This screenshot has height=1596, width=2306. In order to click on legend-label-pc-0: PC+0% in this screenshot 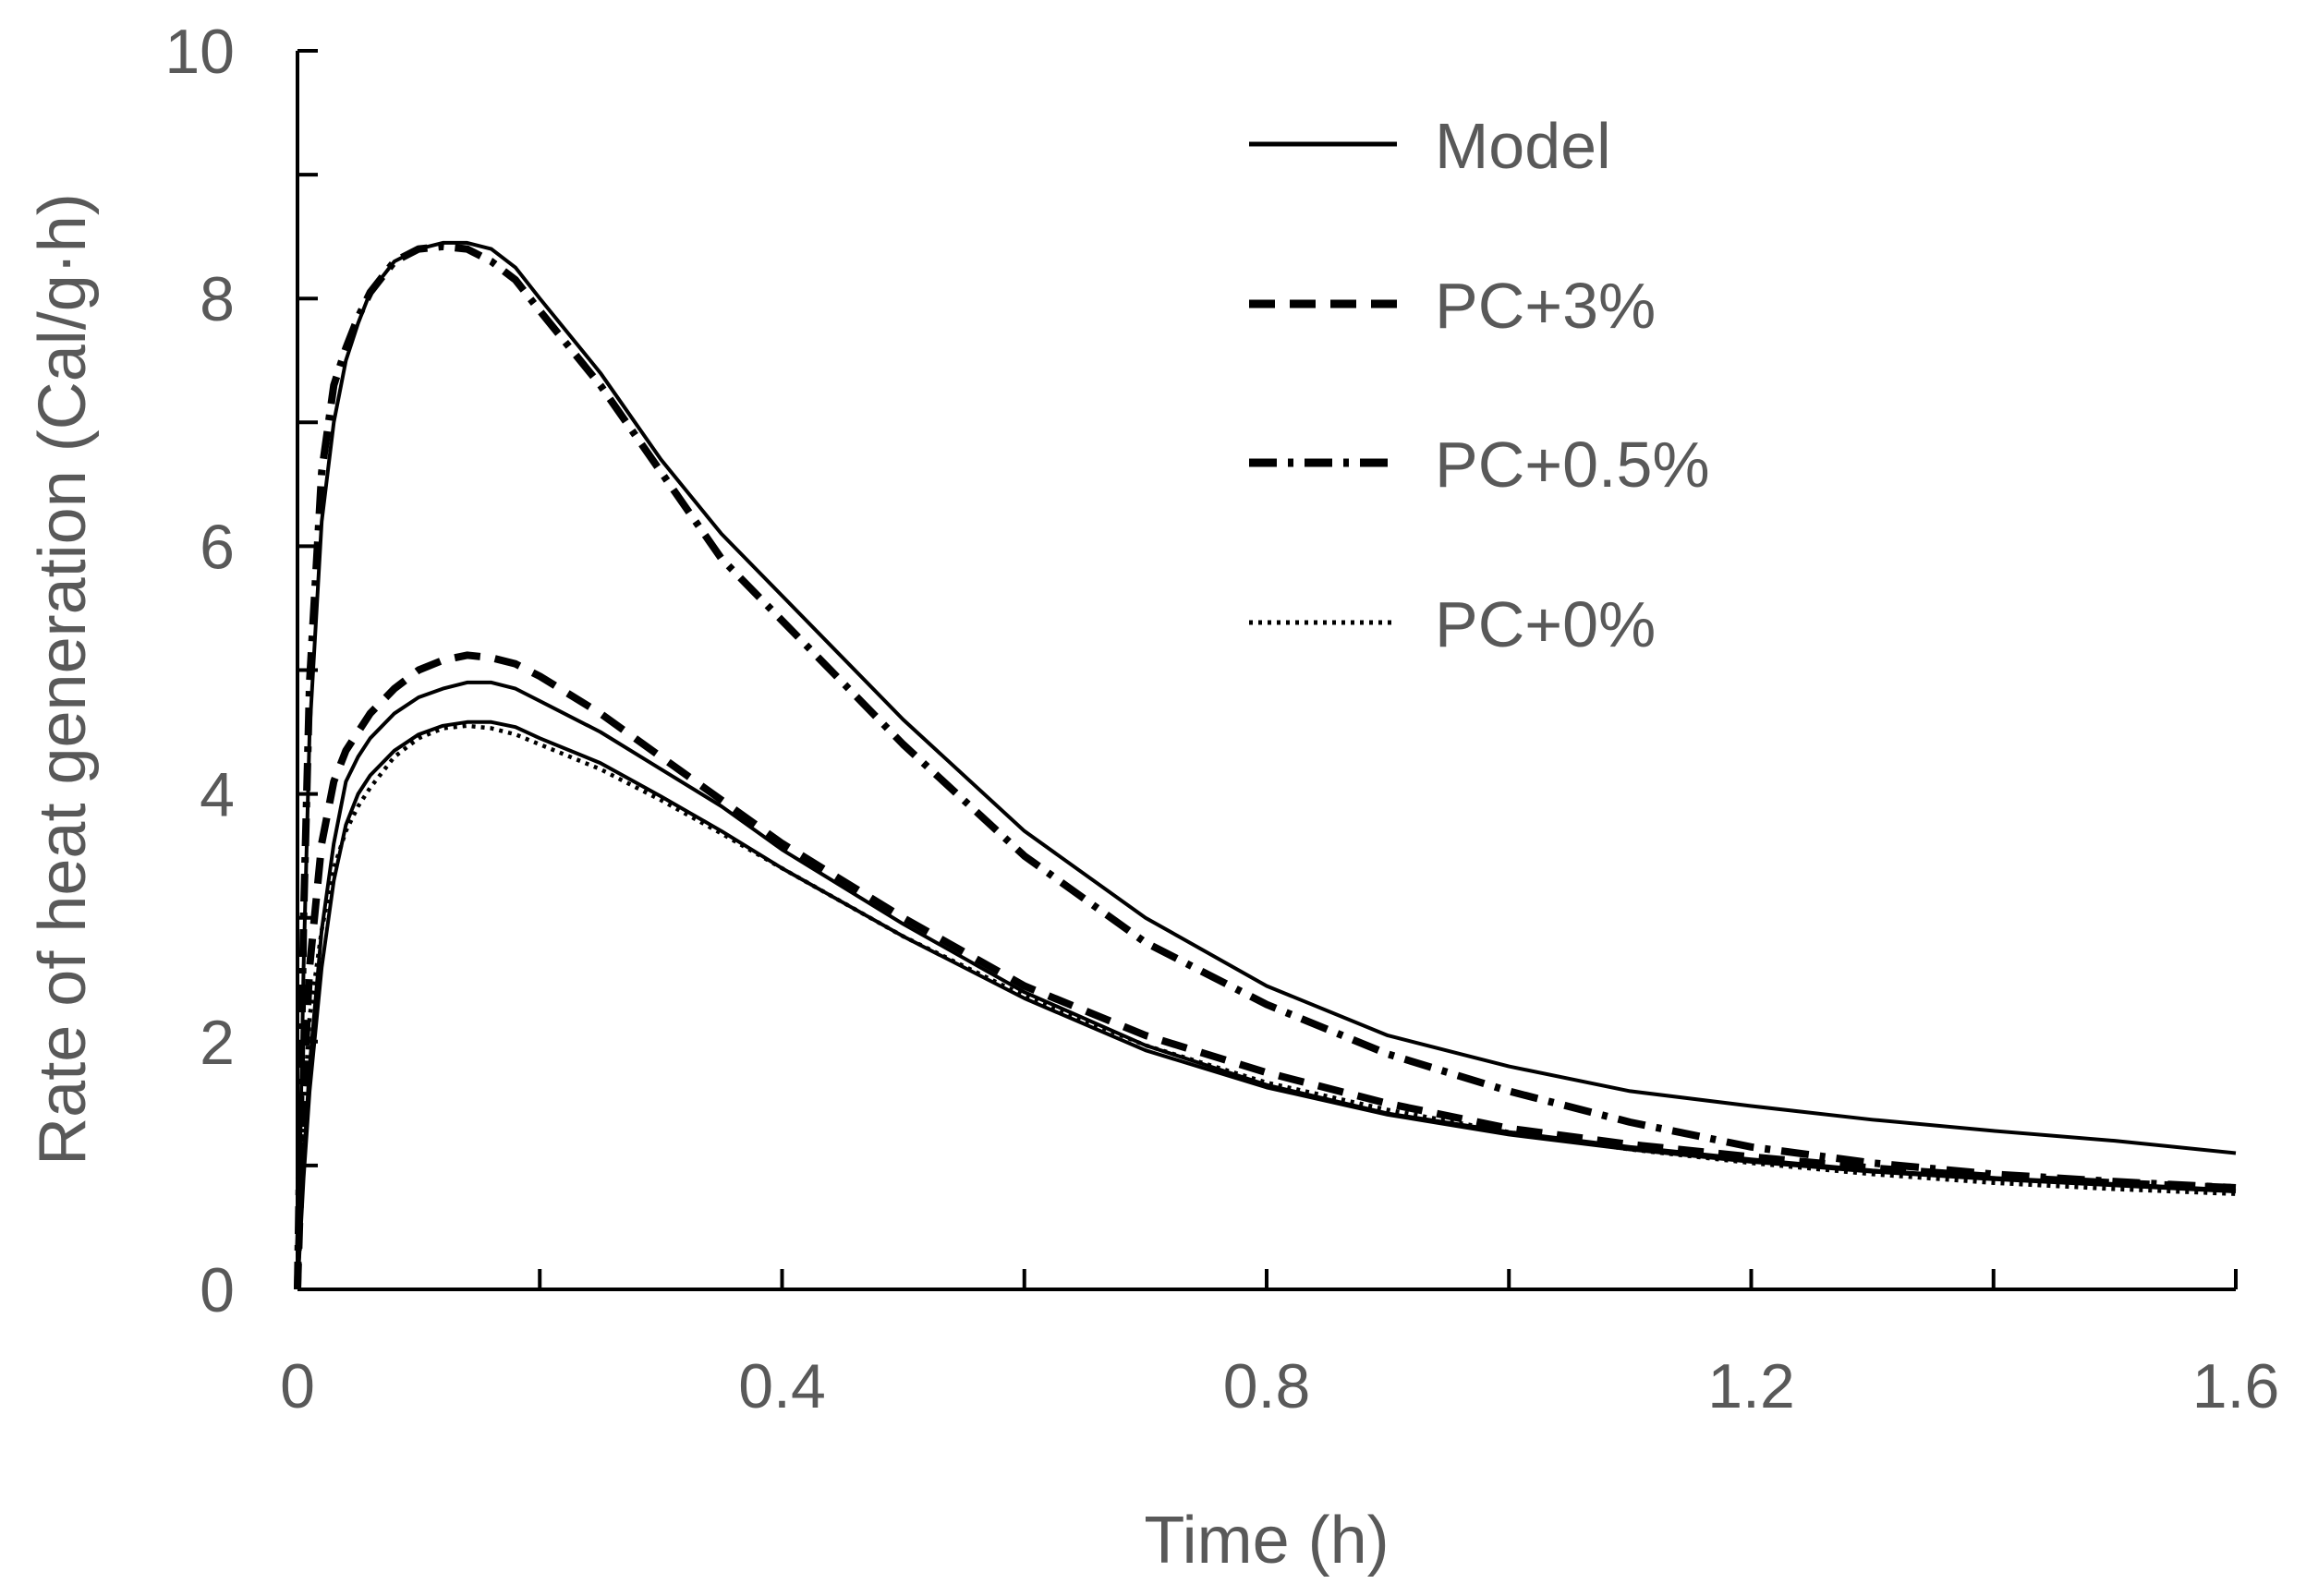, I will do `click(1545, 624)`.